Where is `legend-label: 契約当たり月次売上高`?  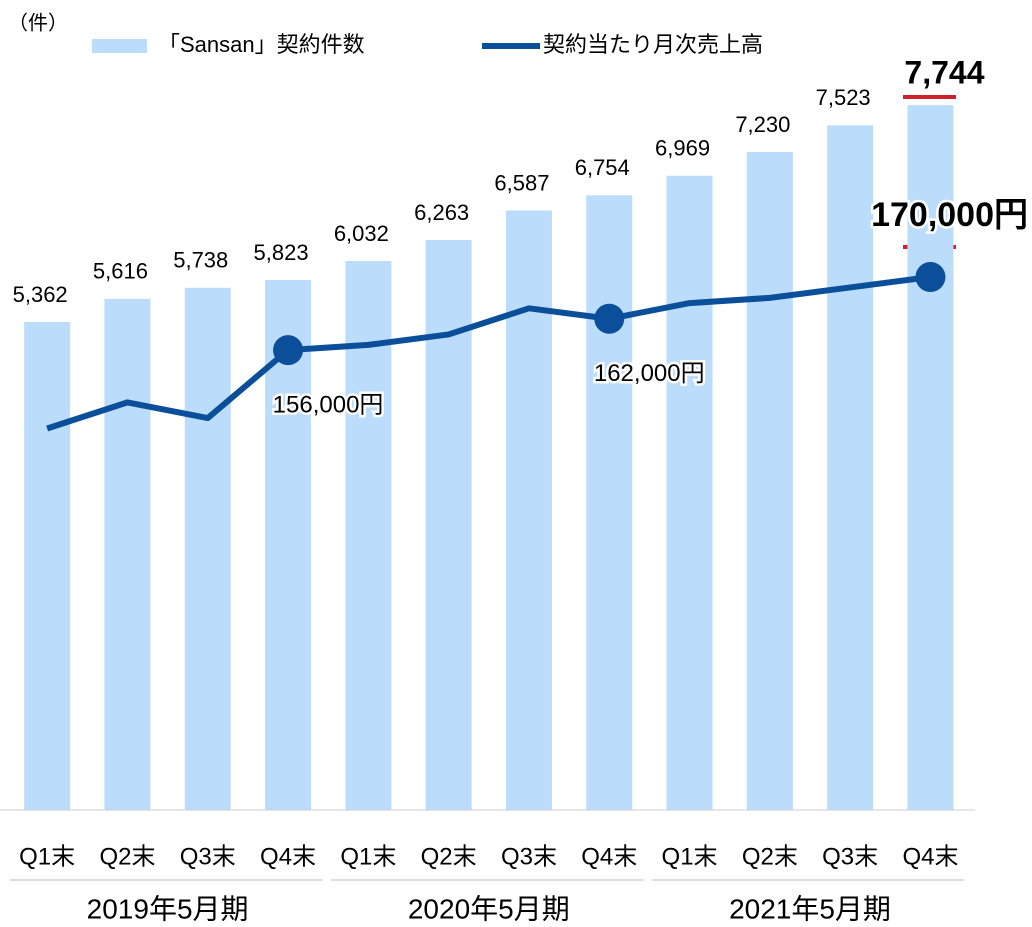 legend-label: 契約当たり月次売上高 is located at coordinates (653, 44).